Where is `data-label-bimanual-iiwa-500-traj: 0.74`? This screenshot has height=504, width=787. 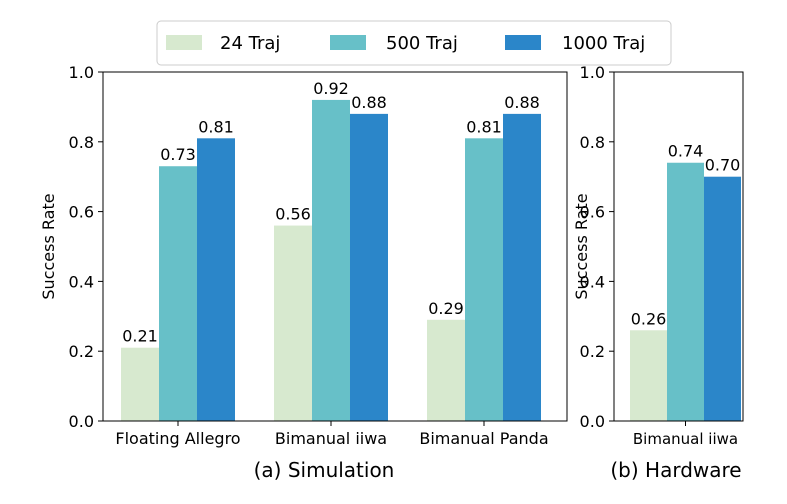 data-label-bimanual-iiwa-500-traj: 0.74 is located at coordinates (686, 151).